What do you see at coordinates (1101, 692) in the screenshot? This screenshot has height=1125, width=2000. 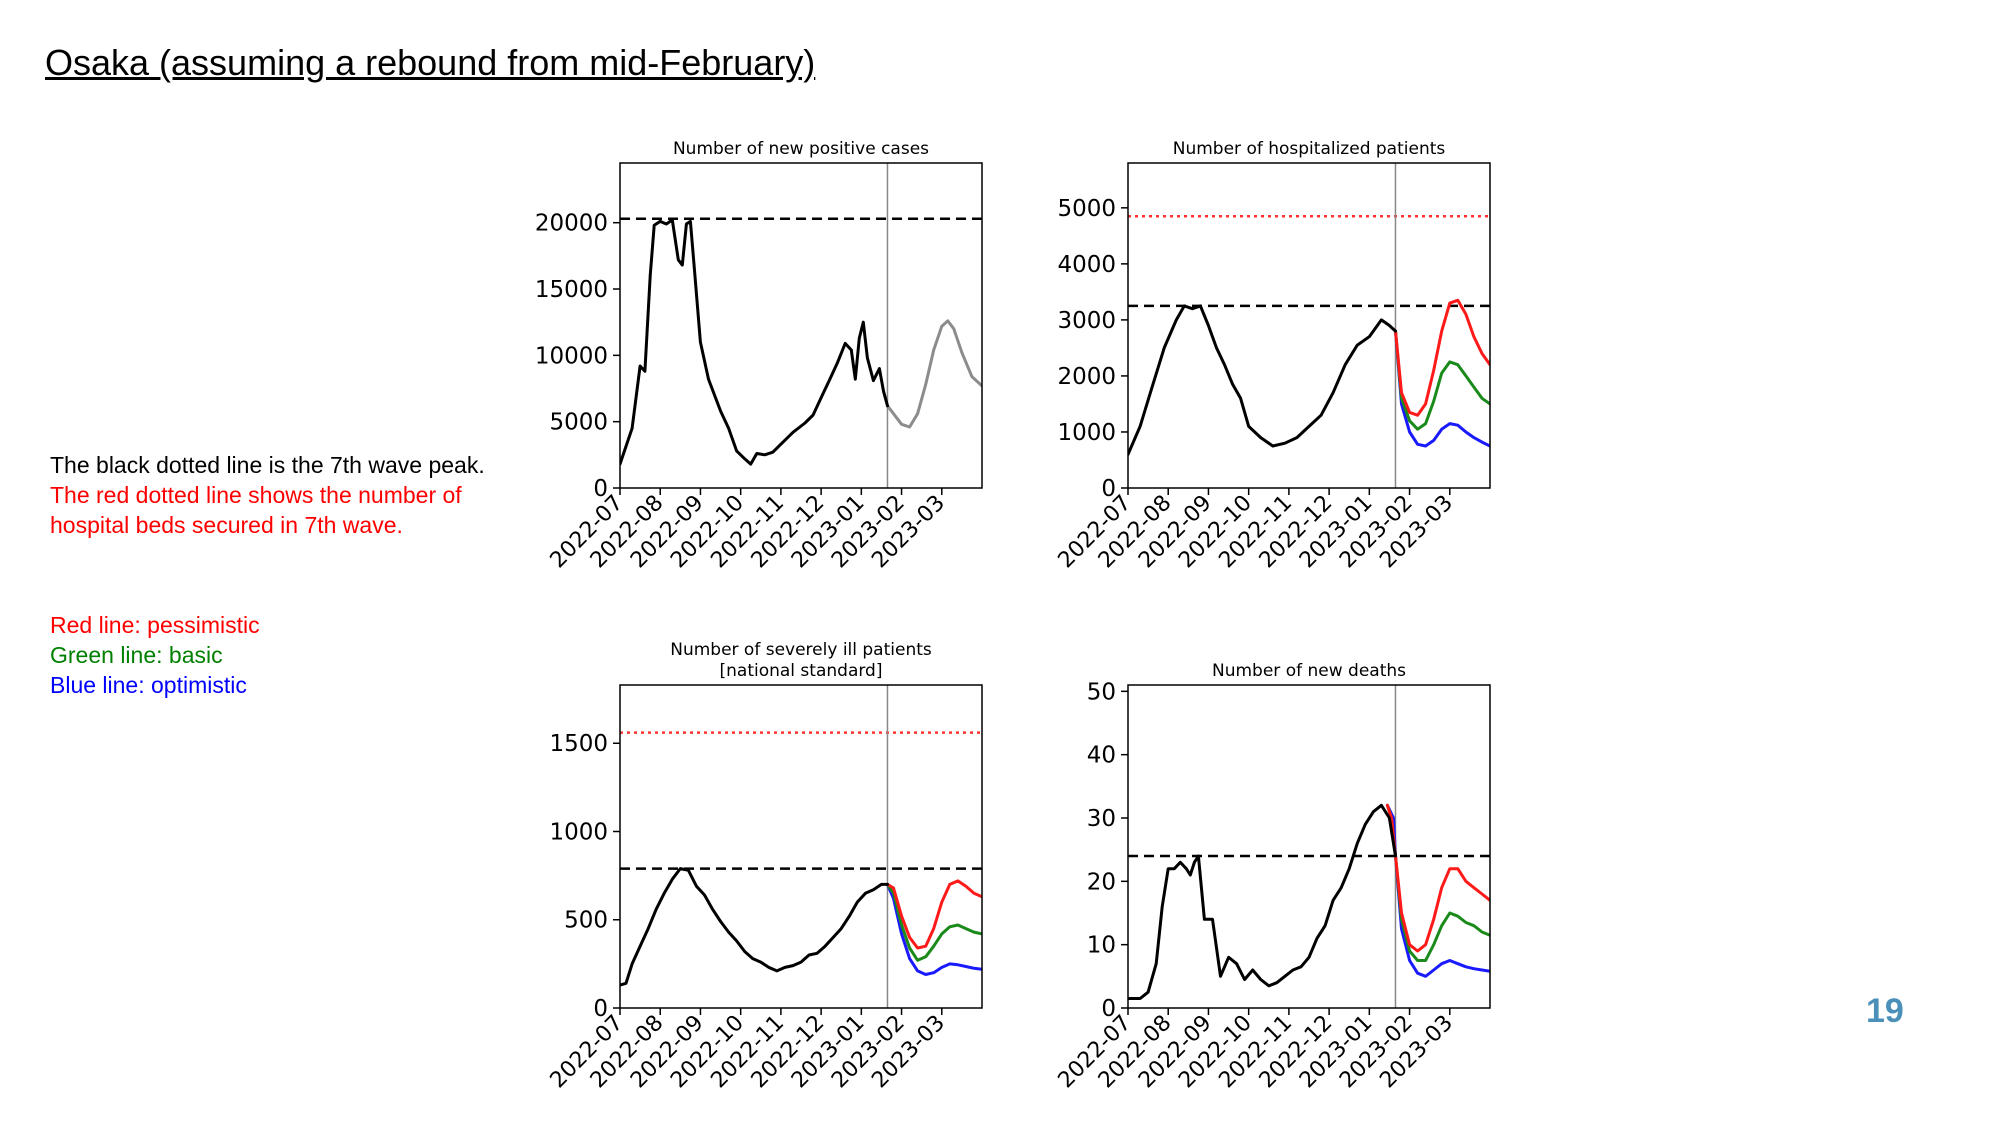 I see `y-tick-label: 50` at bounding box center [1101, 692].